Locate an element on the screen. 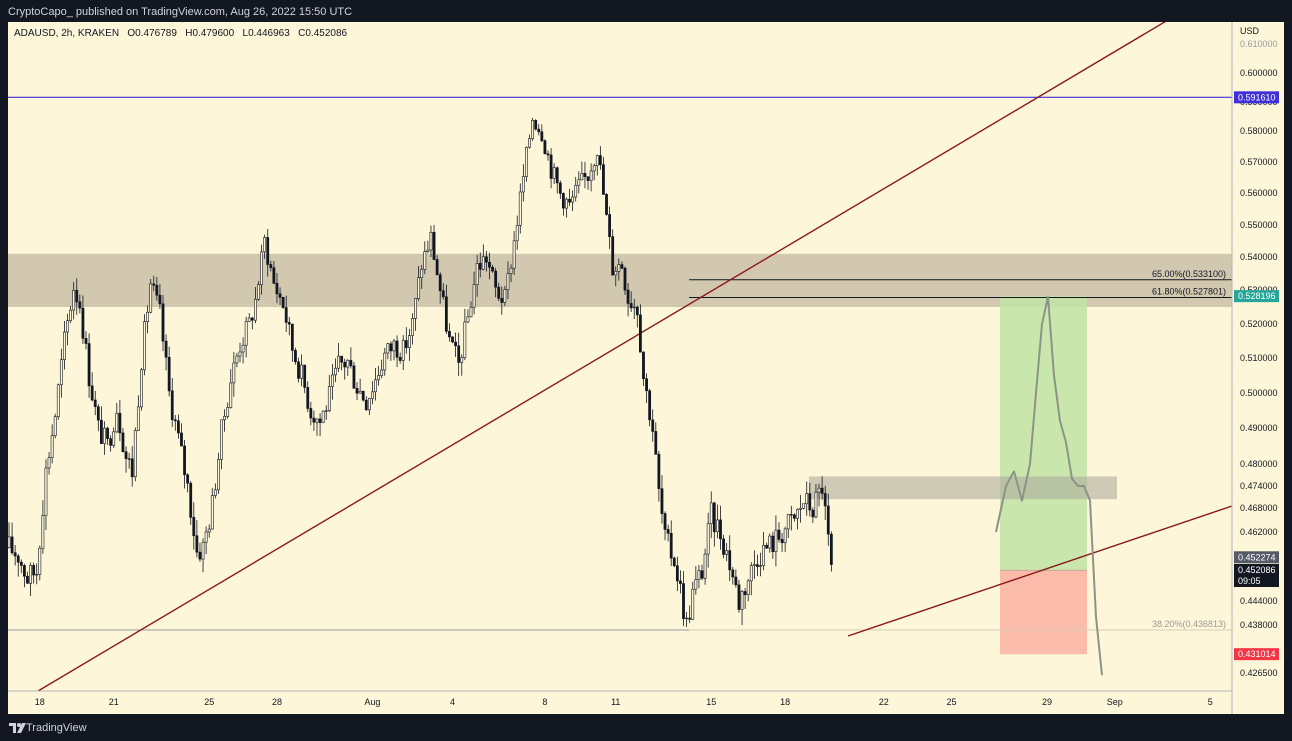 The width and height of the screenshot is (1292, 741). time-tick-label: 21 is located at coordinates (114, 702).